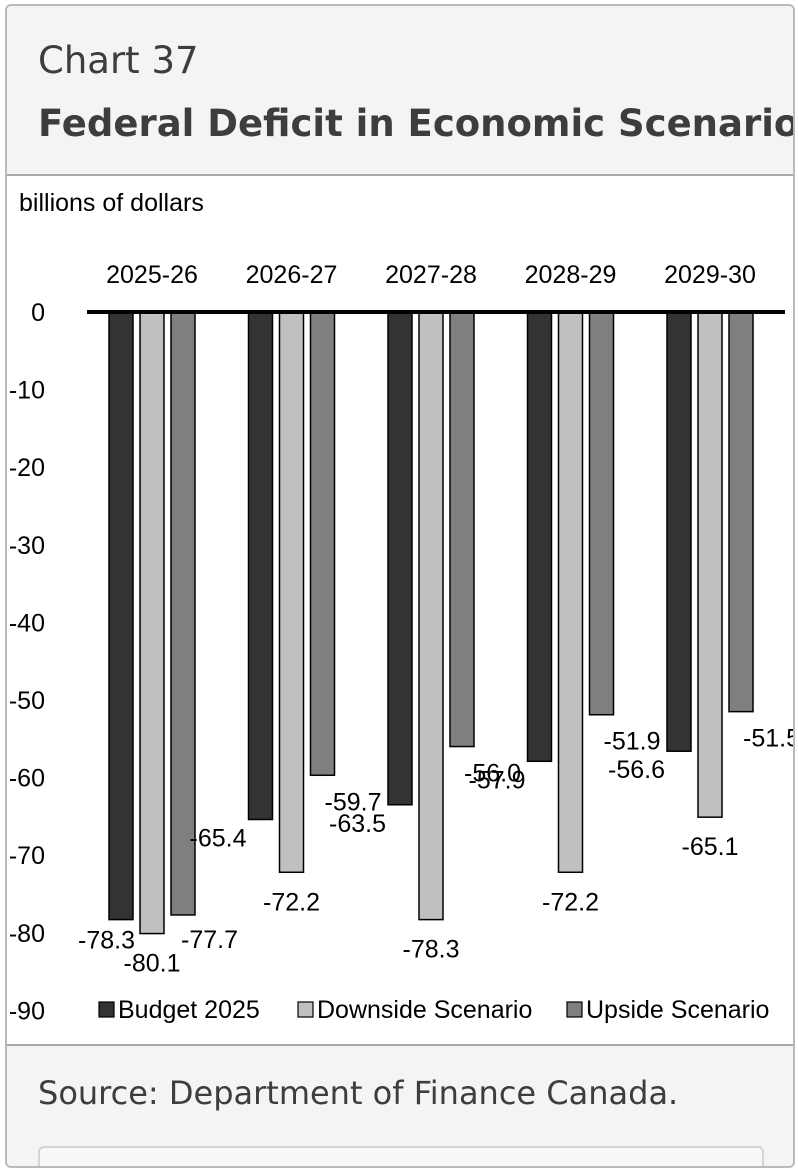 This screenshot has width=798, height=1168. I want to click on y-tick-label: -60, so click(27, 779).